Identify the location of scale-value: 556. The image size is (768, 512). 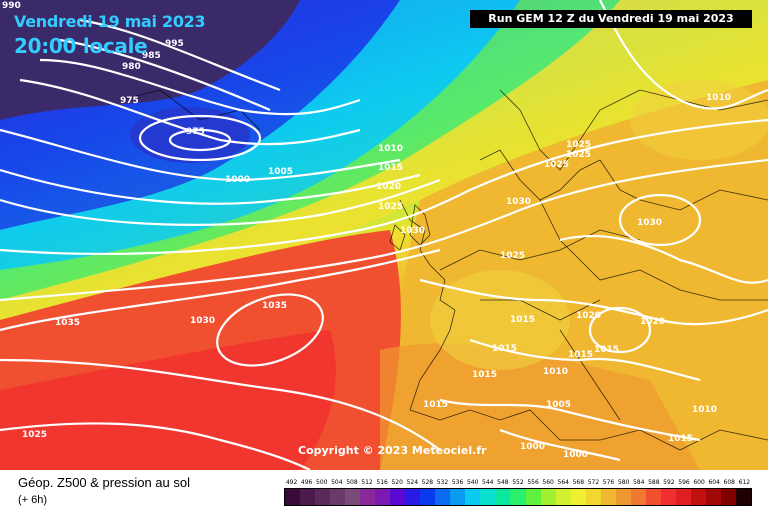
(533, 482).